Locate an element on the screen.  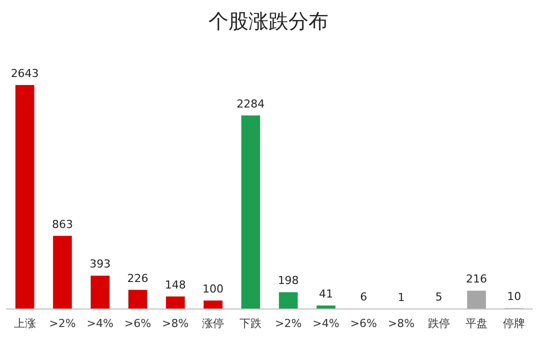
data-label: 226 is located at coordinates (137, 278).